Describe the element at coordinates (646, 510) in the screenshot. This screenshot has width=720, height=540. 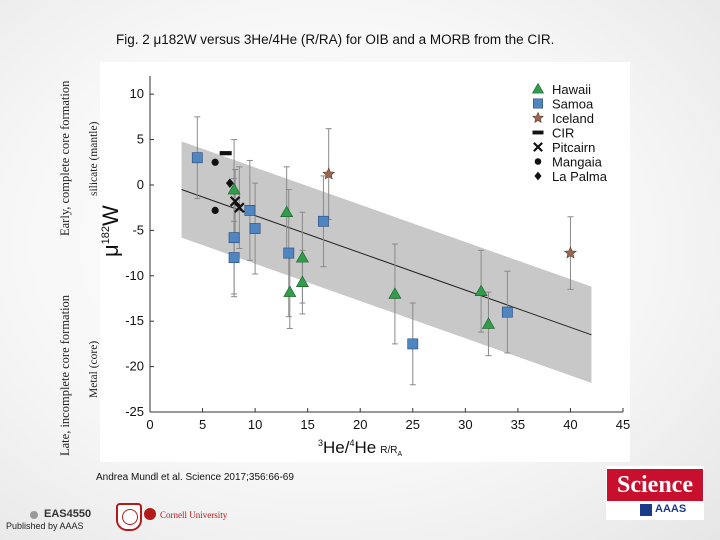
I see `aaas-mark-icon` at that location.